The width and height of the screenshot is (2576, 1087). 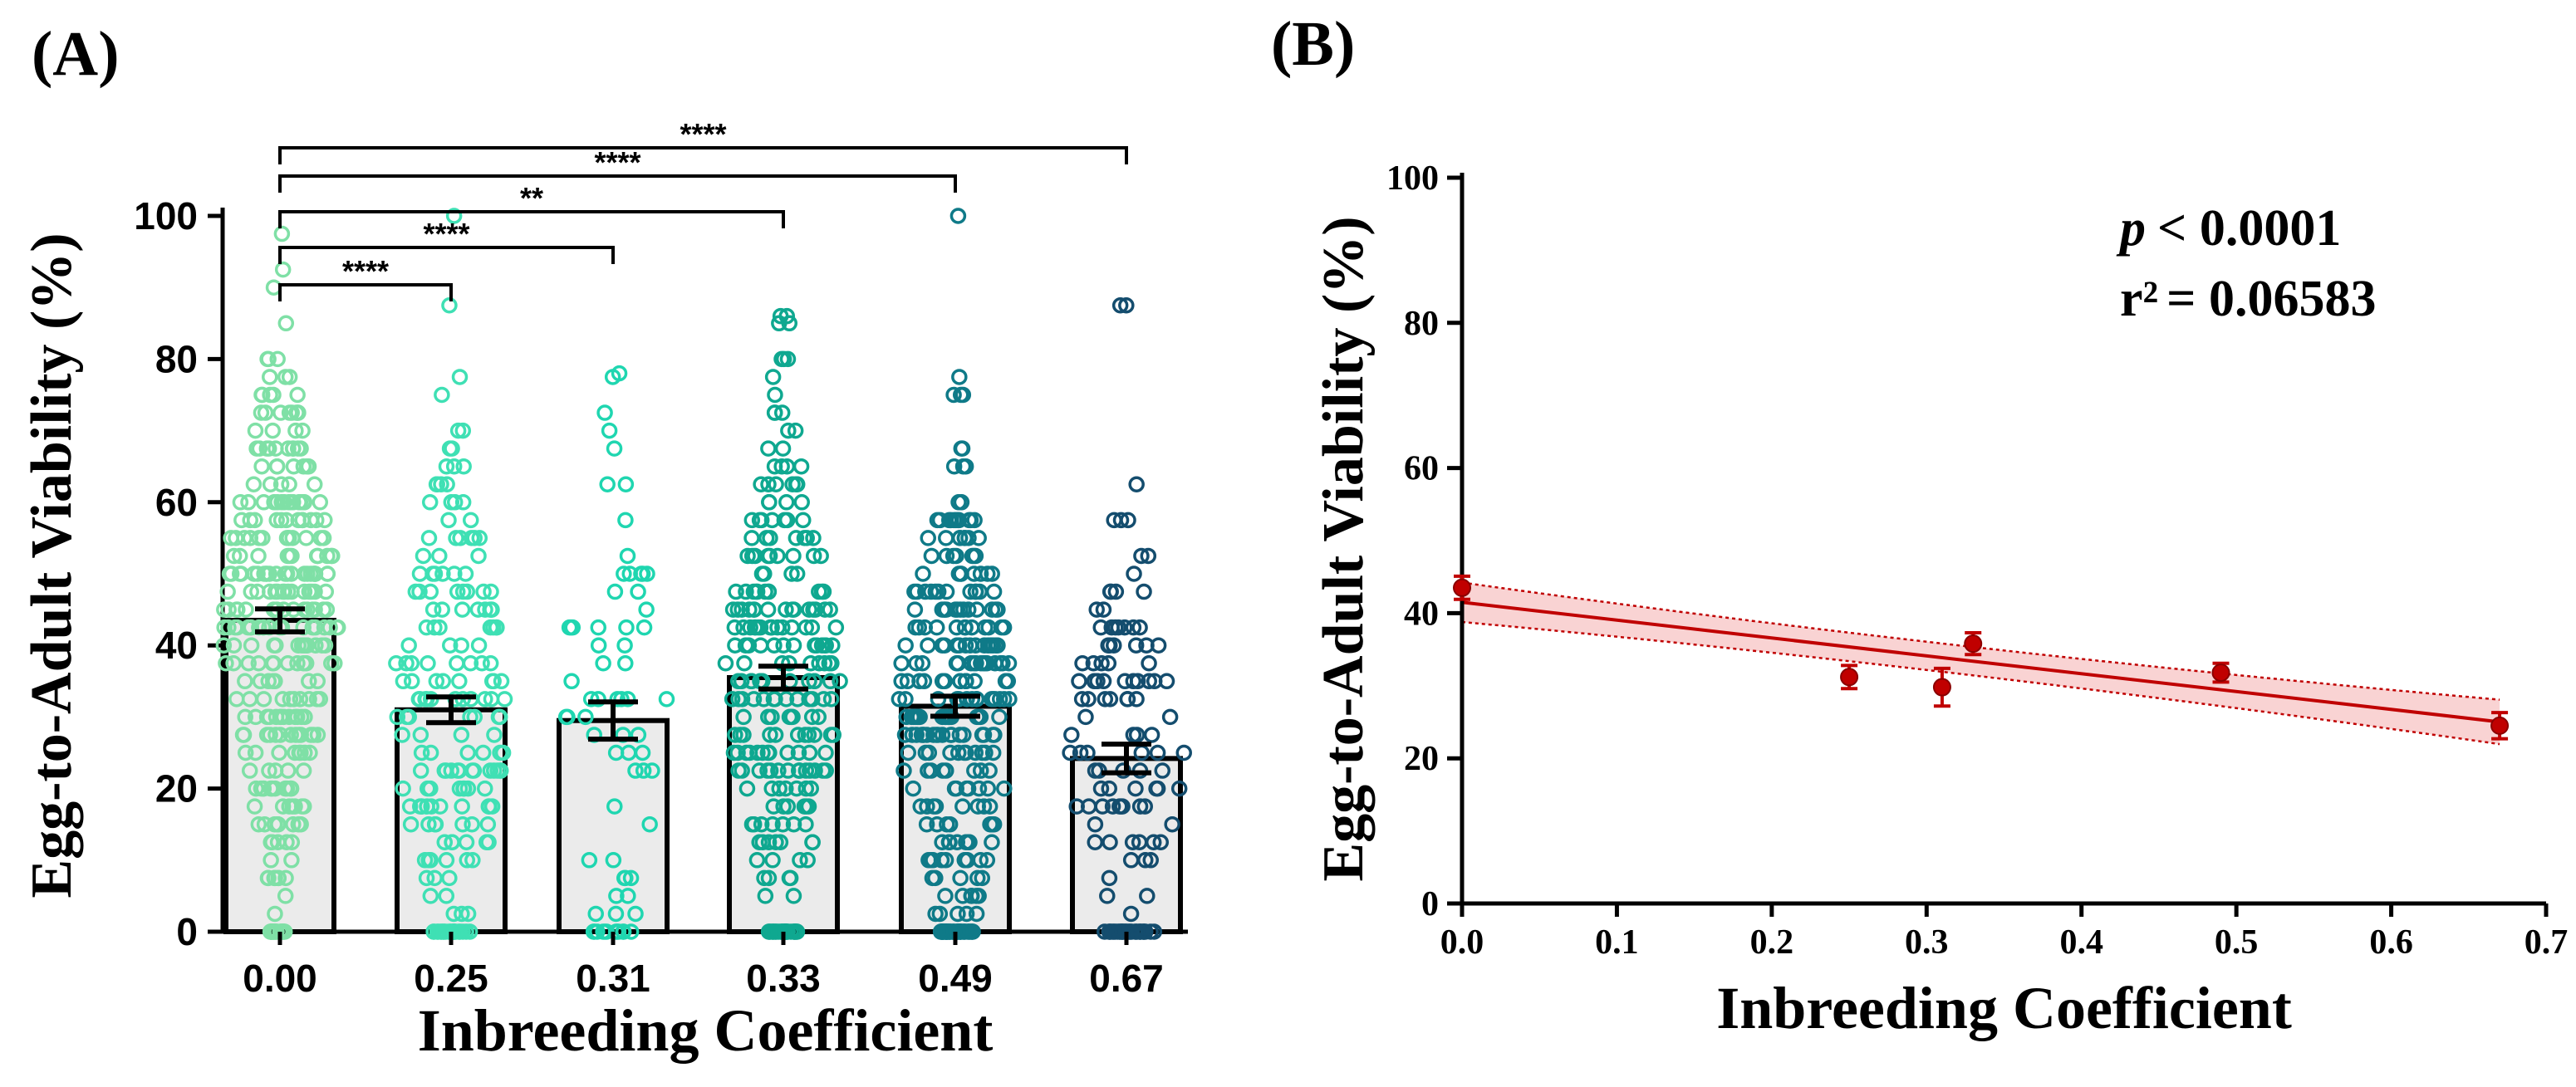 I want to click on r2-label: r², so click(x=2139, y=299).